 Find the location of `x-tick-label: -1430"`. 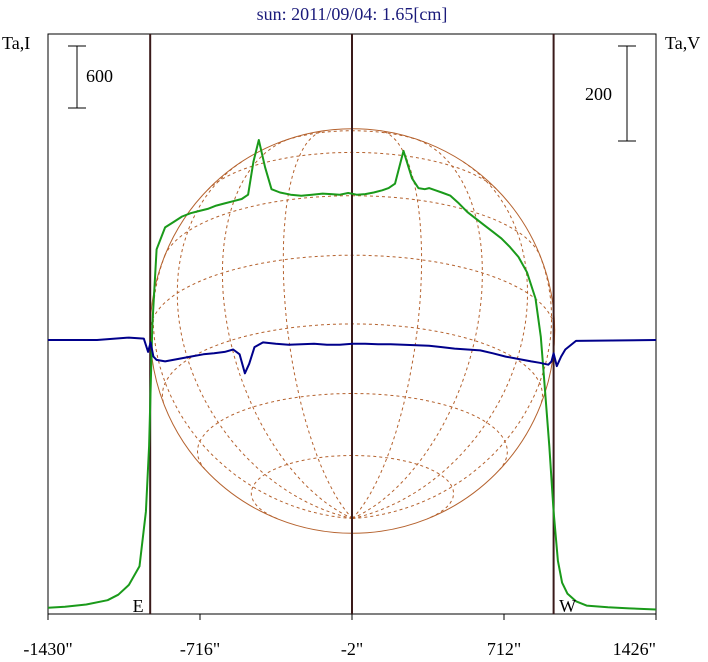

x-tick-label: -1430" is located at coordinates (47, 649).